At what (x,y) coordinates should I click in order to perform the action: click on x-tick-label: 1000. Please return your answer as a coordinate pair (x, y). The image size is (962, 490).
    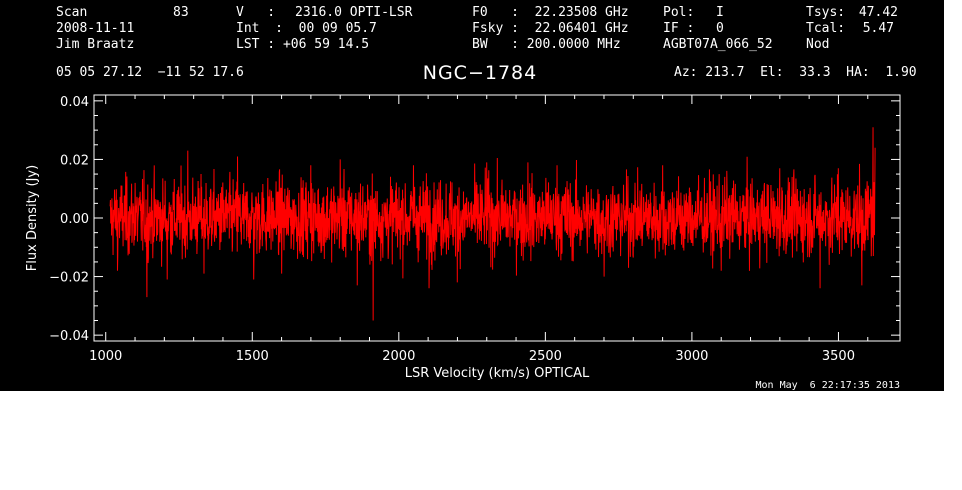
    Looking at the image, I should click on (105, 356).